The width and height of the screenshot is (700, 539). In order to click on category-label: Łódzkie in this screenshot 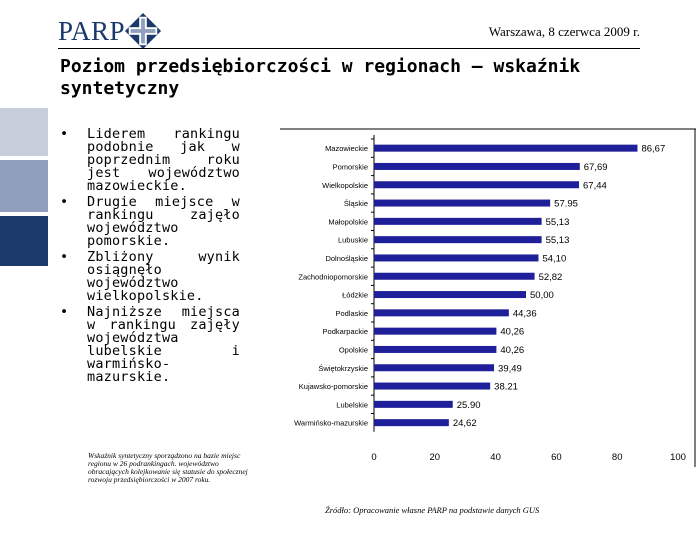, I will do `click(355, 295)`.